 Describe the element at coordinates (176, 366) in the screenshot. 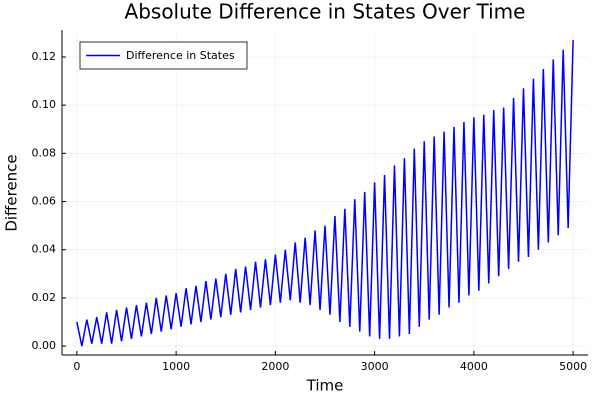

I see `x-tick-label: 1000` at that location.